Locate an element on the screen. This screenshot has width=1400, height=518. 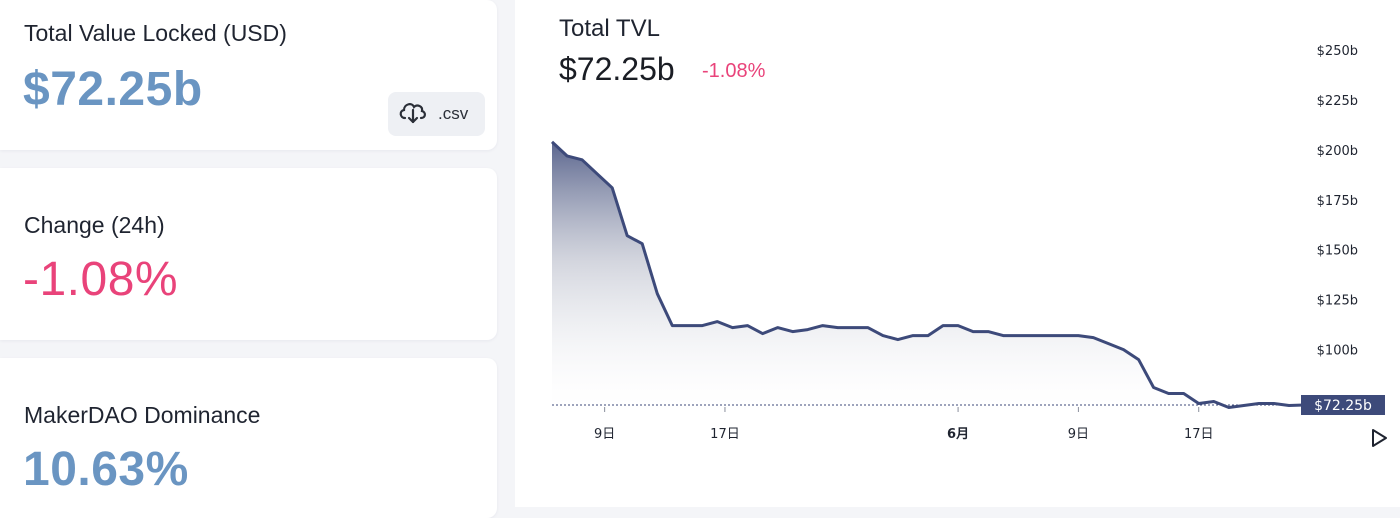
x-axis: 9日 17日 6月 9日 17日 is located at coordinates (903, 424).